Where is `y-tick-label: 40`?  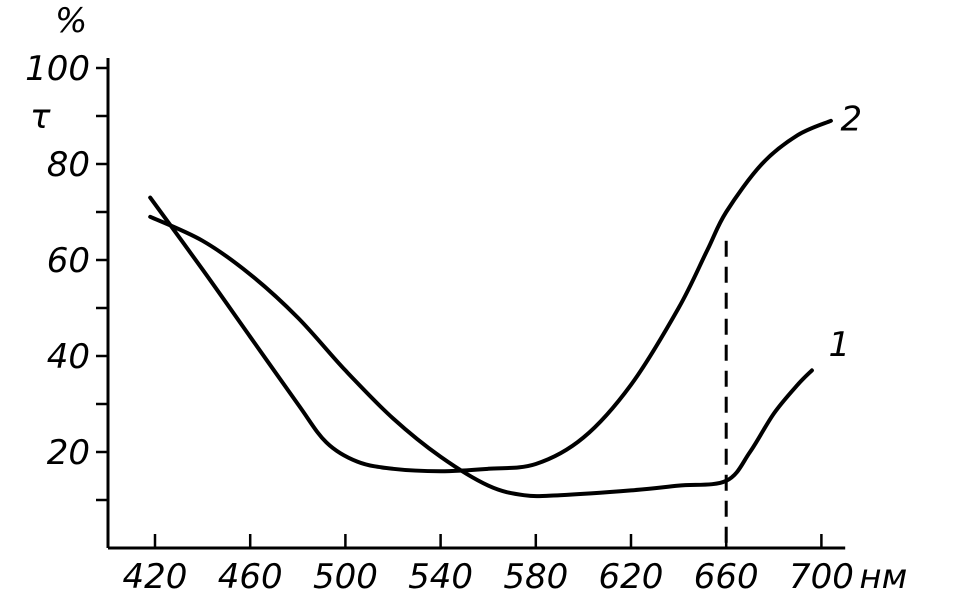 y-tick-label: 40 is located at coordinates (68, 357).